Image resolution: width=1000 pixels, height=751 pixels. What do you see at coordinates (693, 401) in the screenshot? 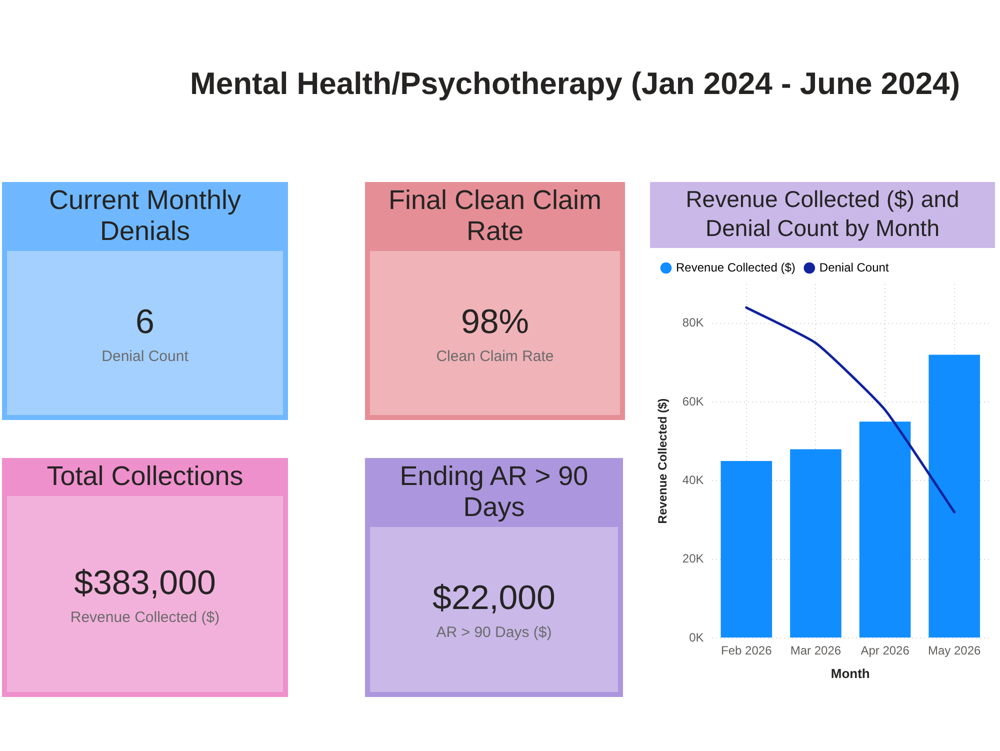
I see `y-tick-label: 60K` at bounding box center [693, 401].